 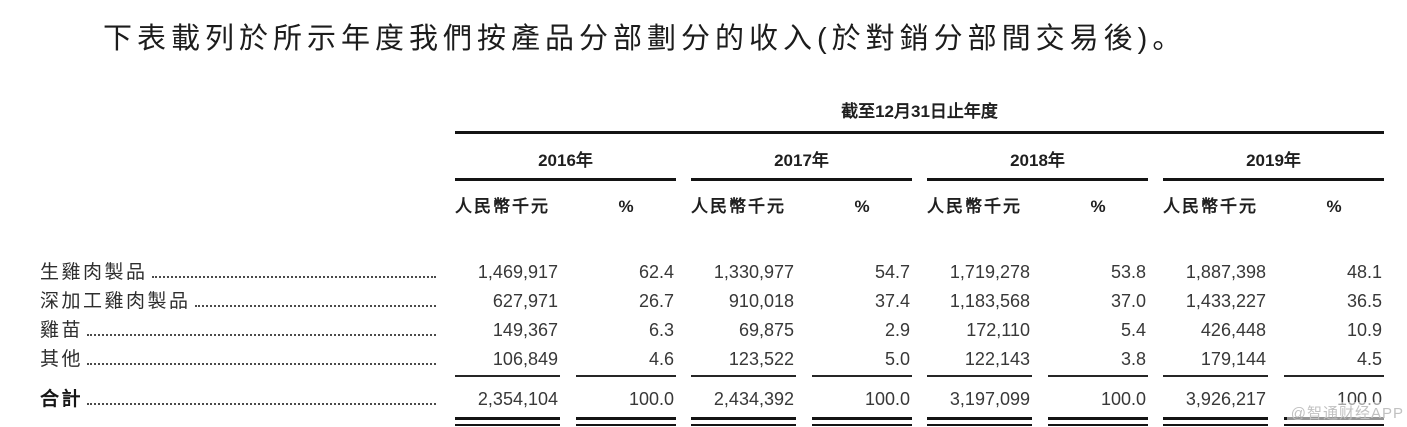 I want to click on percent-cell: 53.8, so click(x=1128, y=272).